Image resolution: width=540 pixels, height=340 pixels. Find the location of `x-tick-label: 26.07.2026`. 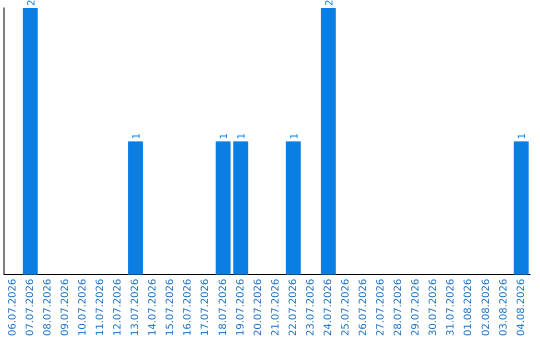

x-tick-label: 26.07.2026 is located at coordinates (364, 307).